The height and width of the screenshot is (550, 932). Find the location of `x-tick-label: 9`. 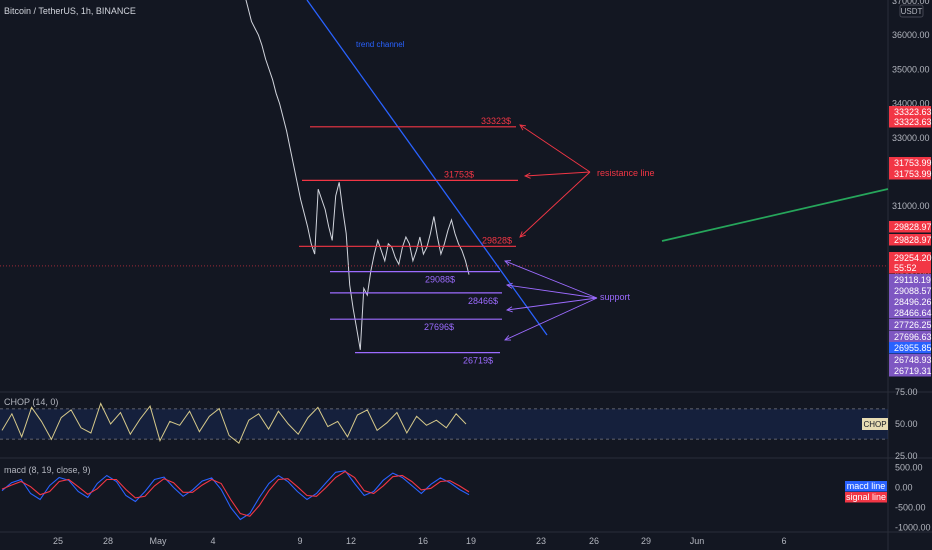

x-tick-label: 9 is located at coordinates (299, 541).